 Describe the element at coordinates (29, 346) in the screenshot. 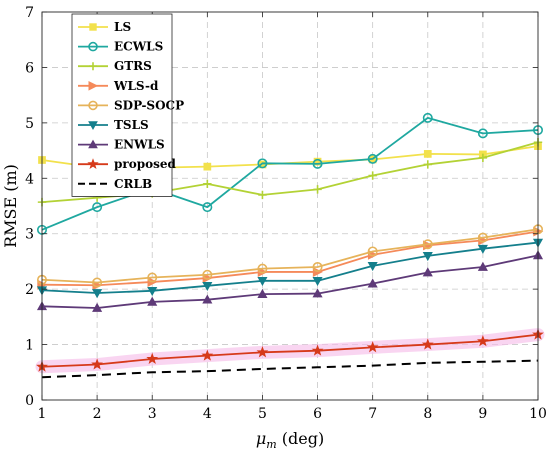

I see `y-tick-label: 1` at that location.